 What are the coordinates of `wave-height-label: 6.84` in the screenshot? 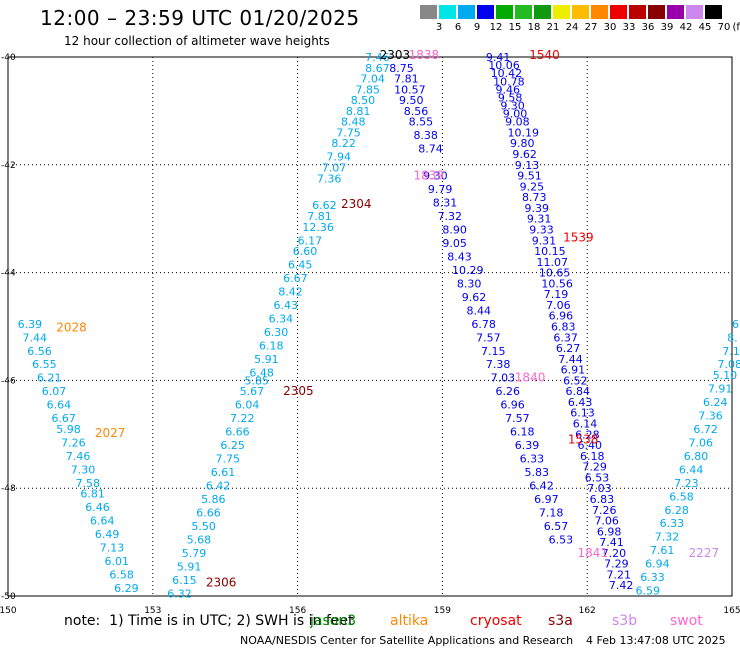 It's located at (577, 391).